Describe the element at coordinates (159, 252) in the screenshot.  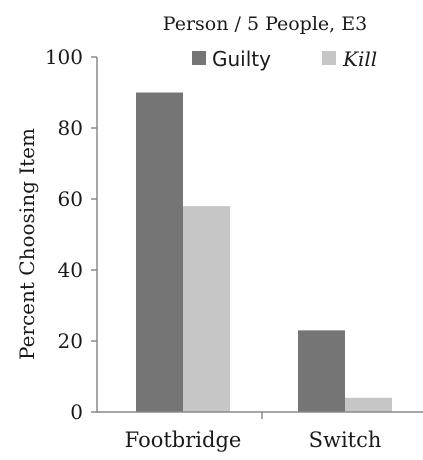
I see `bar-guilty-footbridge` at that location.